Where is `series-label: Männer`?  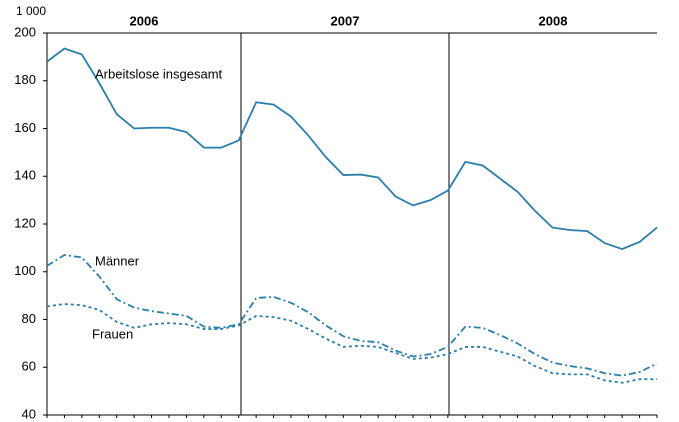
series-label: Männer is located at coordinates (117, 260).